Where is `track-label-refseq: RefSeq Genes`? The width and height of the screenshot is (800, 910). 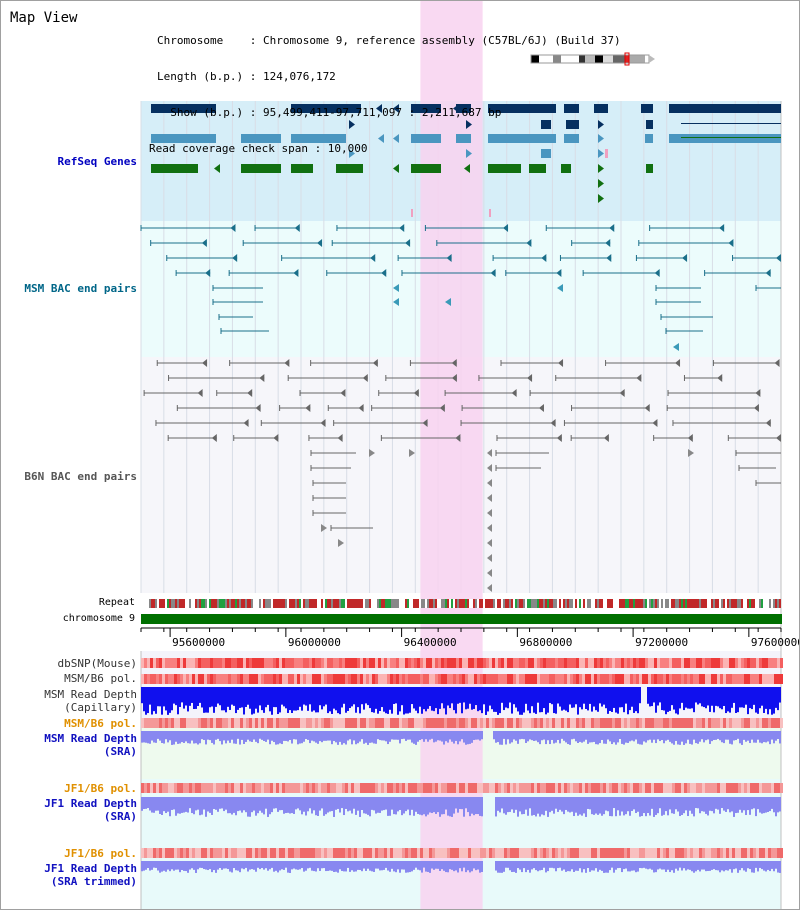
track-label-refseq: RefSeq Genes is located at coordinates (97, 161).